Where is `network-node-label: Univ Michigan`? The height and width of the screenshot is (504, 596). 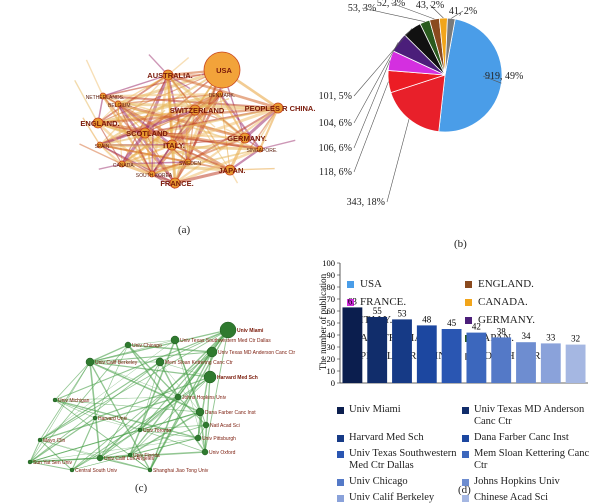
network-node-label: Univ Michigan is located at coordinates (74, 401).